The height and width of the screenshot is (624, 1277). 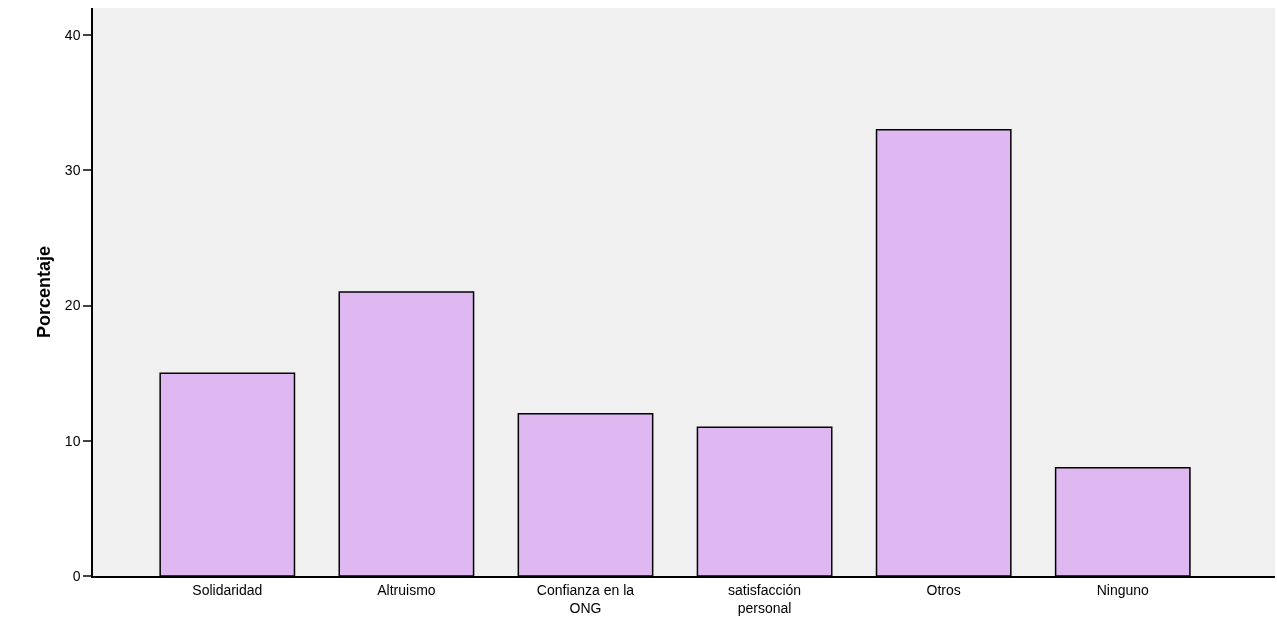 I want to click on y-tick-label: 0, so click(x=76, y=575).